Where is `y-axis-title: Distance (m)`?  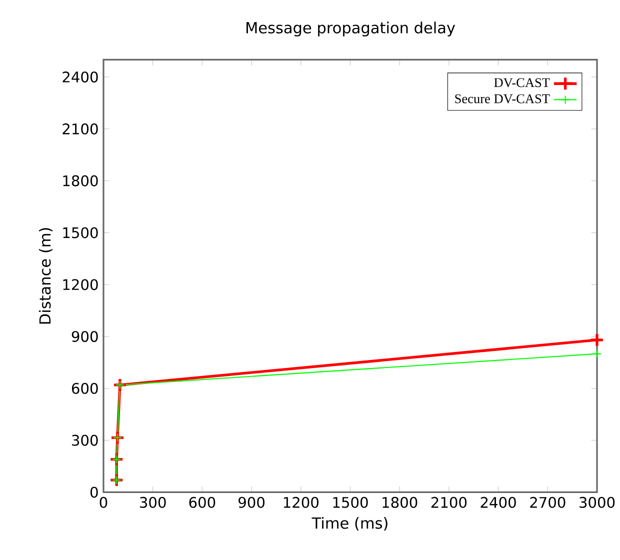 y-axis-title: Distance (m) is located at coordinates (45, 276).